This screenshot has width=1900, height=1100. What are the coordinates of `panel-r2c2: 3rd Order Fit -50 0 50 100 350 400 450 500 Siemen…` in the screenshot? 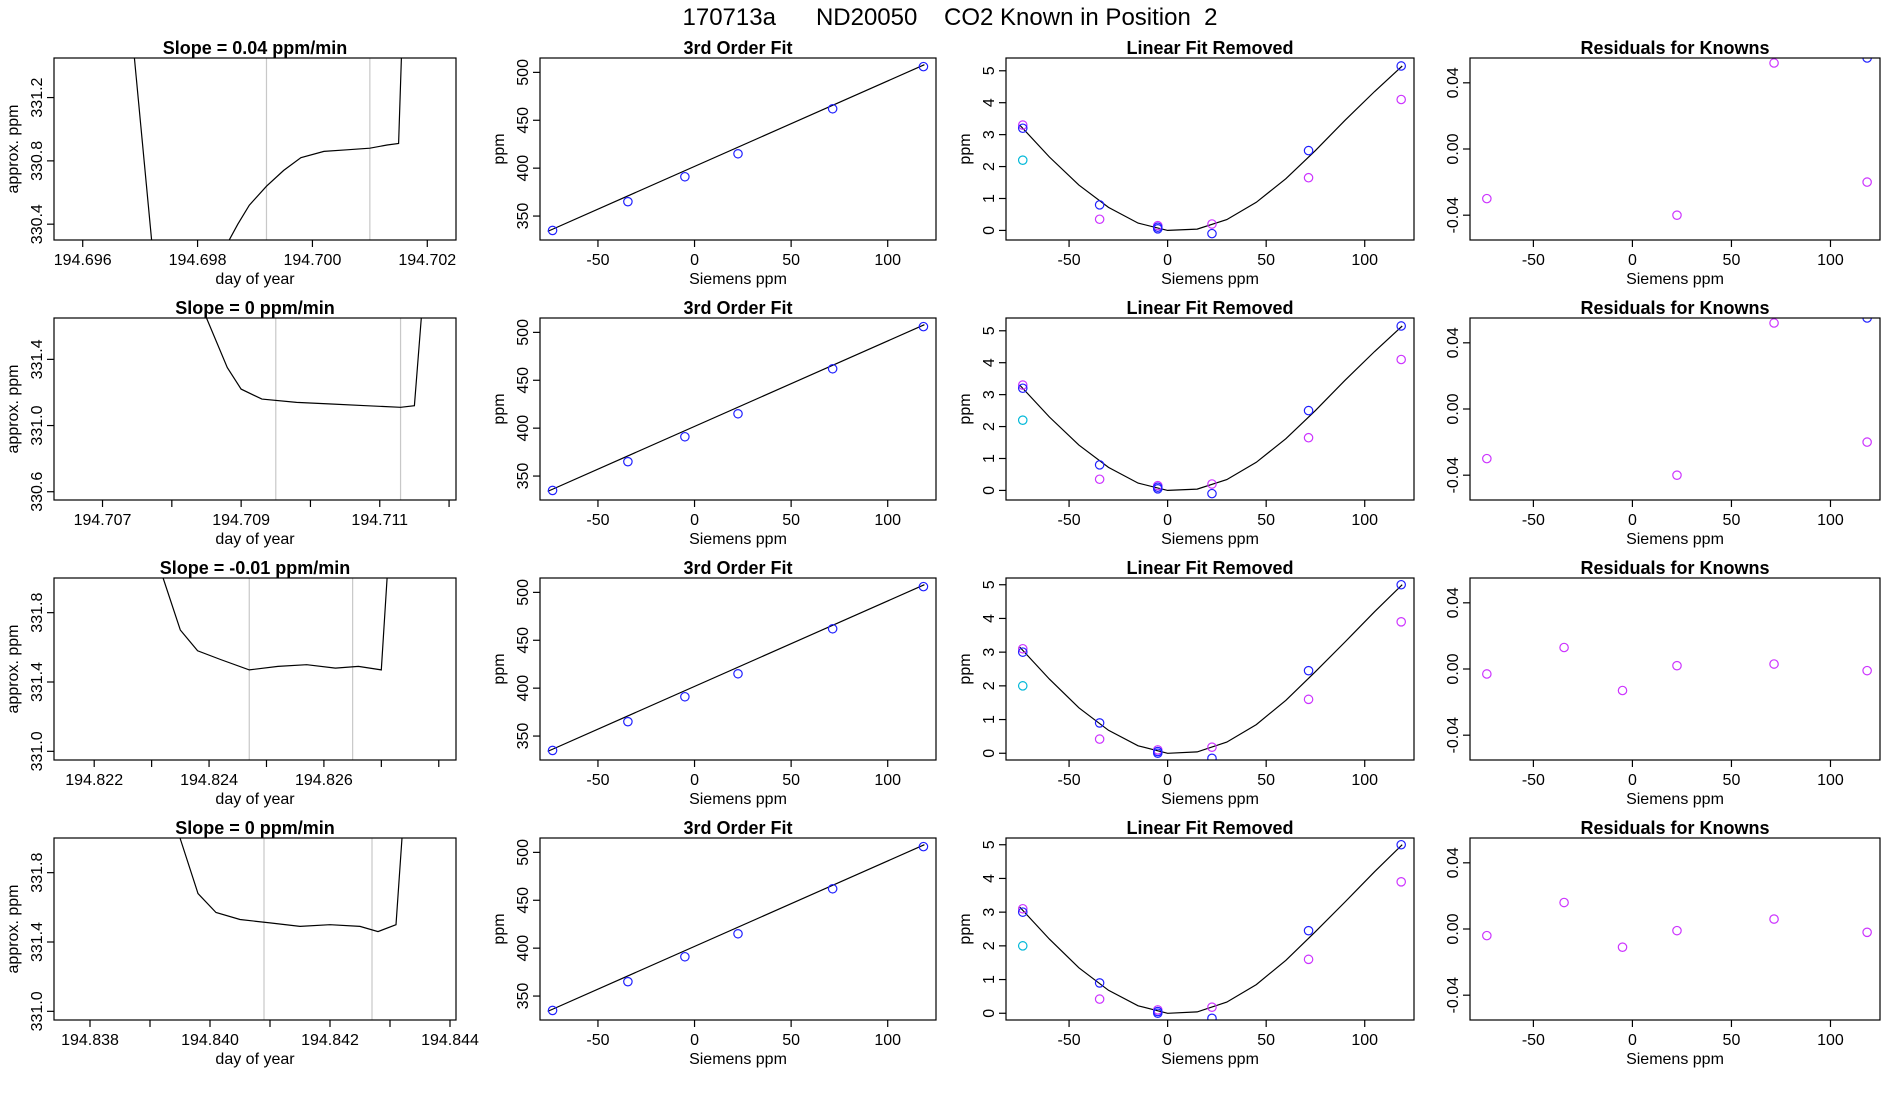 It's located at (714, 423).